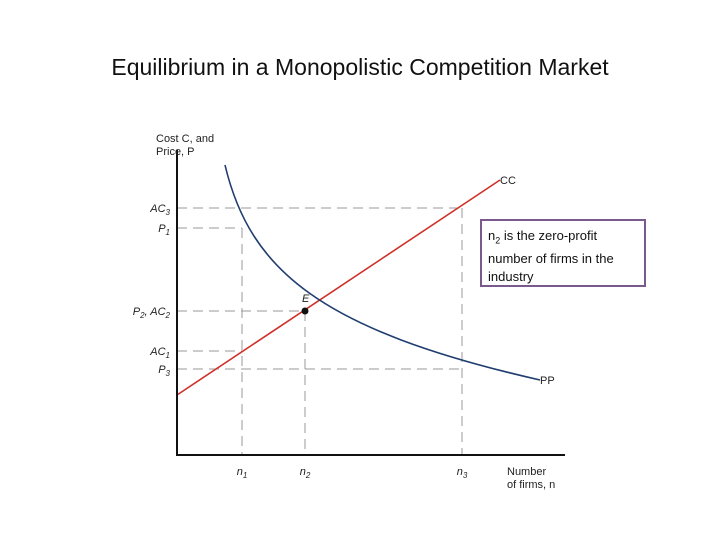  I want to click on axis-value-label: AC1, so click(159, 353).